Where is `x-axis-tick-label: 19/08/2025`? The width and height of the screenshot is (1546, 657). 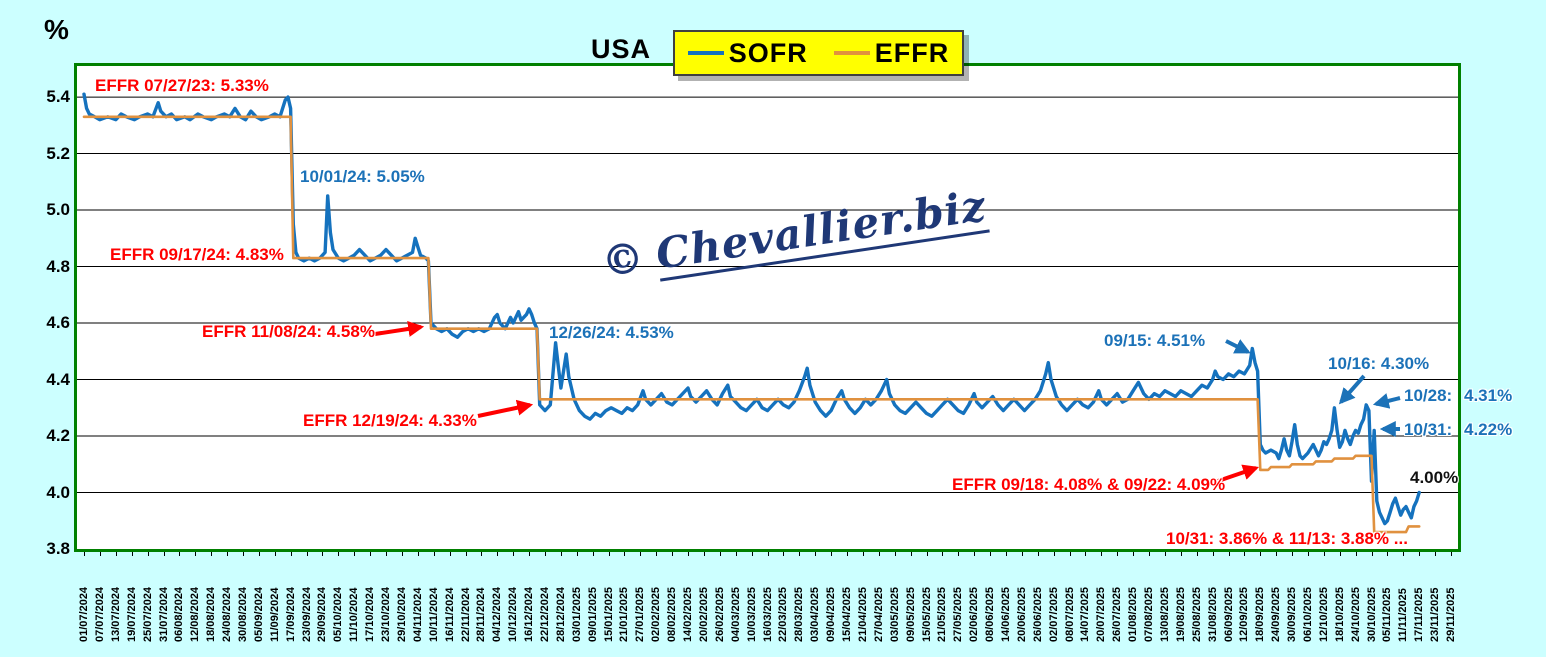
x-axis-tick-label: 19/08/2025 is located at coordinates (1180, 614).